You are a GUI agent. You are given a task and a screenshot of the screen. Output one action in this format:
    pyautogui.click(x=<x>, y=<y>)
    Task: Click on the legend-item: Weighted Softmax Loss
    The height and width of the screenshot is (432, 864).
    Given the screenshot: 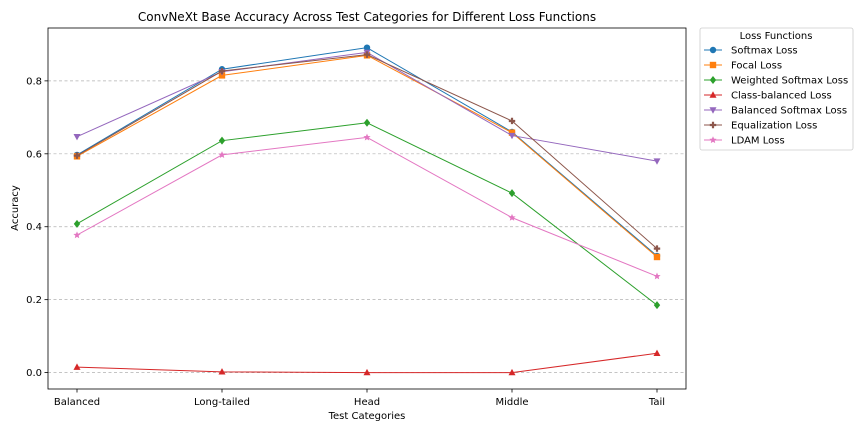 What is the action you would take?
    pyautogui.click(x=776, y=81)
    